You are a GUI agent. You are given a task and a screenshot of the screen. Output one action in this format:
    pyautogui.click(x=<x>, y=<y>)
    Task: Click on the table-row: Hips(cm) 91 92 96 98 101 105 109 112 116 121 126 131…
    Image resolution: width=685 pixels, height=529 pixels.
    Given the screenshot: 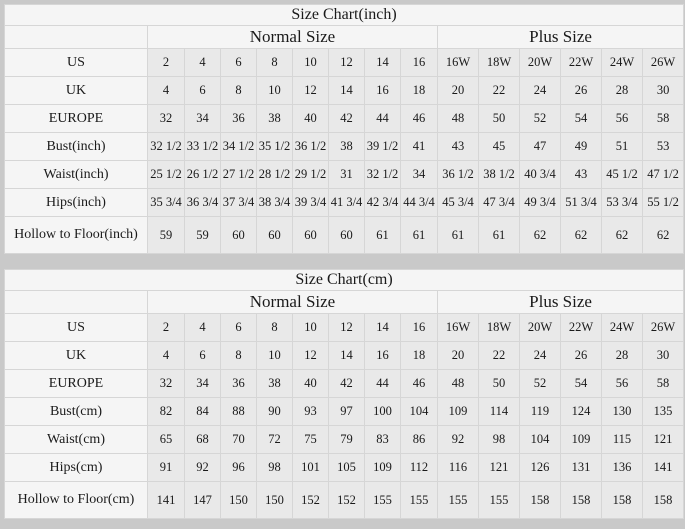 What is the action you would take?
    pyautogui.click(x=344, y=467)
    